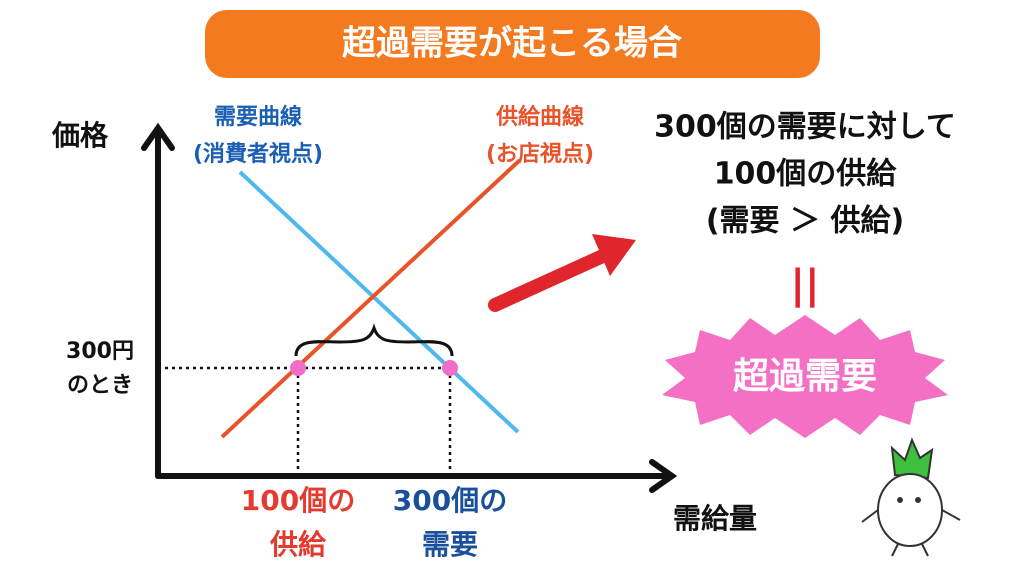  Describe the element at coordinates (298, 368) in the screenshot. I see `supply-point` at that location.